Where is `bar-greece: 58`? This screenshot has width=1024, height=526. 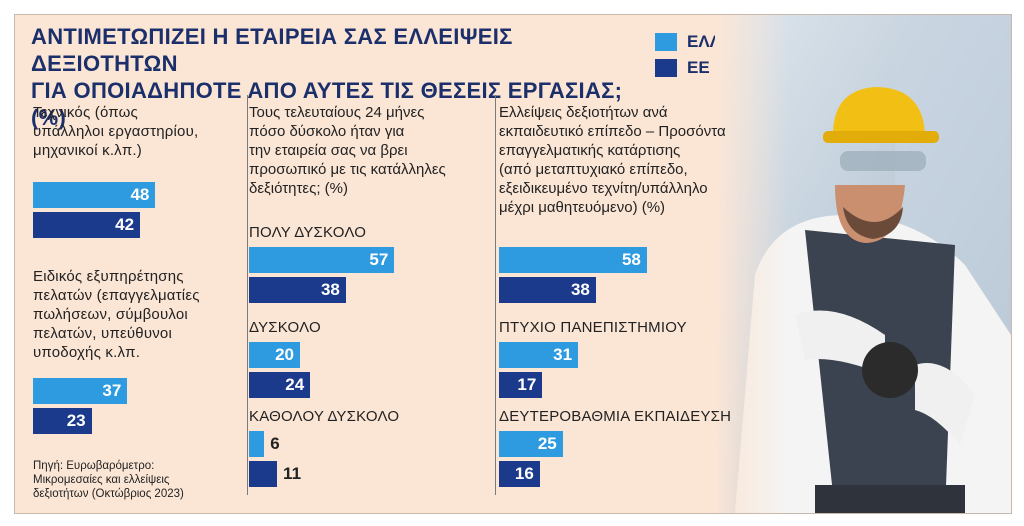
bar-greece: 58 is located at coordinates (573, 260).